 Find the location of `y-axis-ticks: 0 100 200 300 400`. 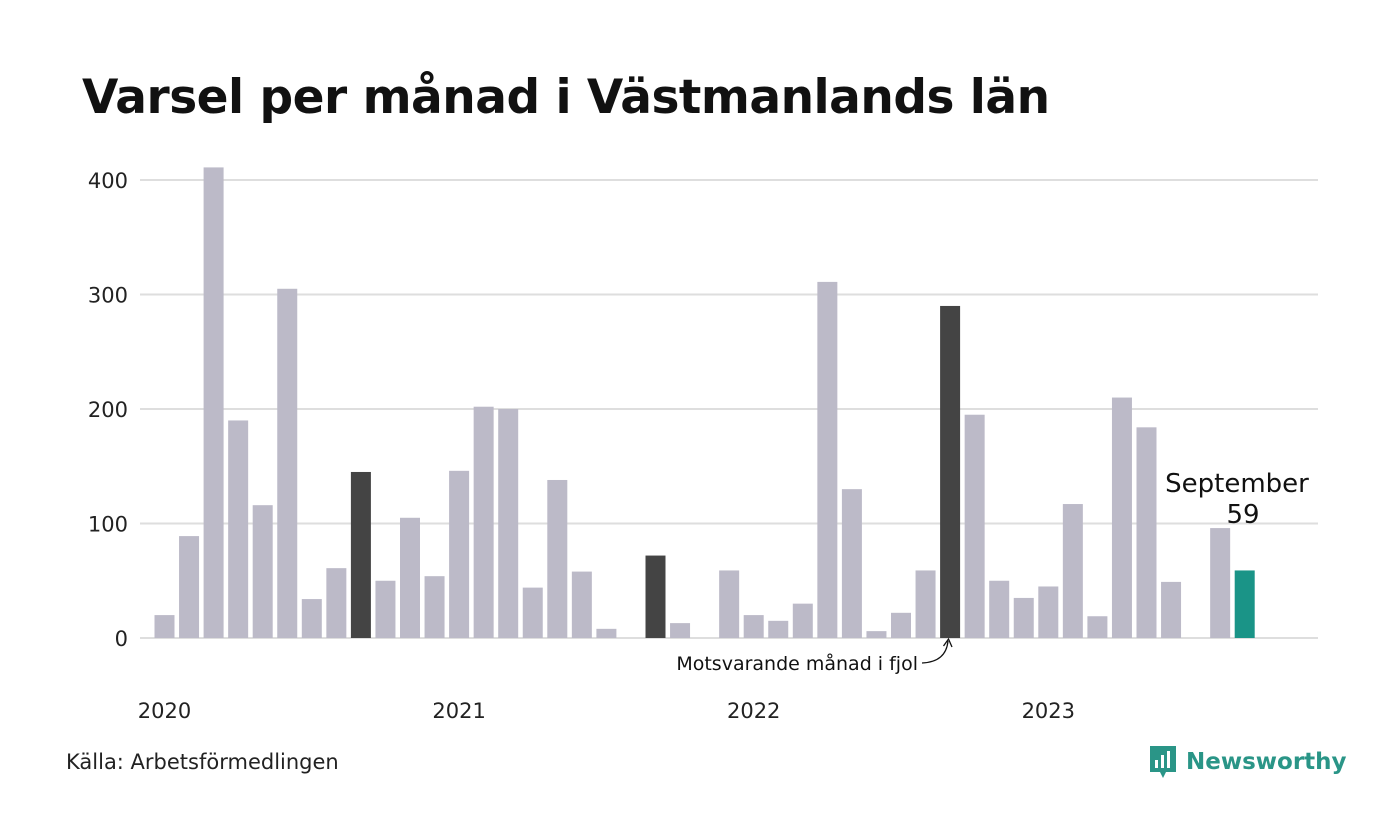

y-axis-ticks: 0 100 200 300 400 is located at coordinates (108, 410).